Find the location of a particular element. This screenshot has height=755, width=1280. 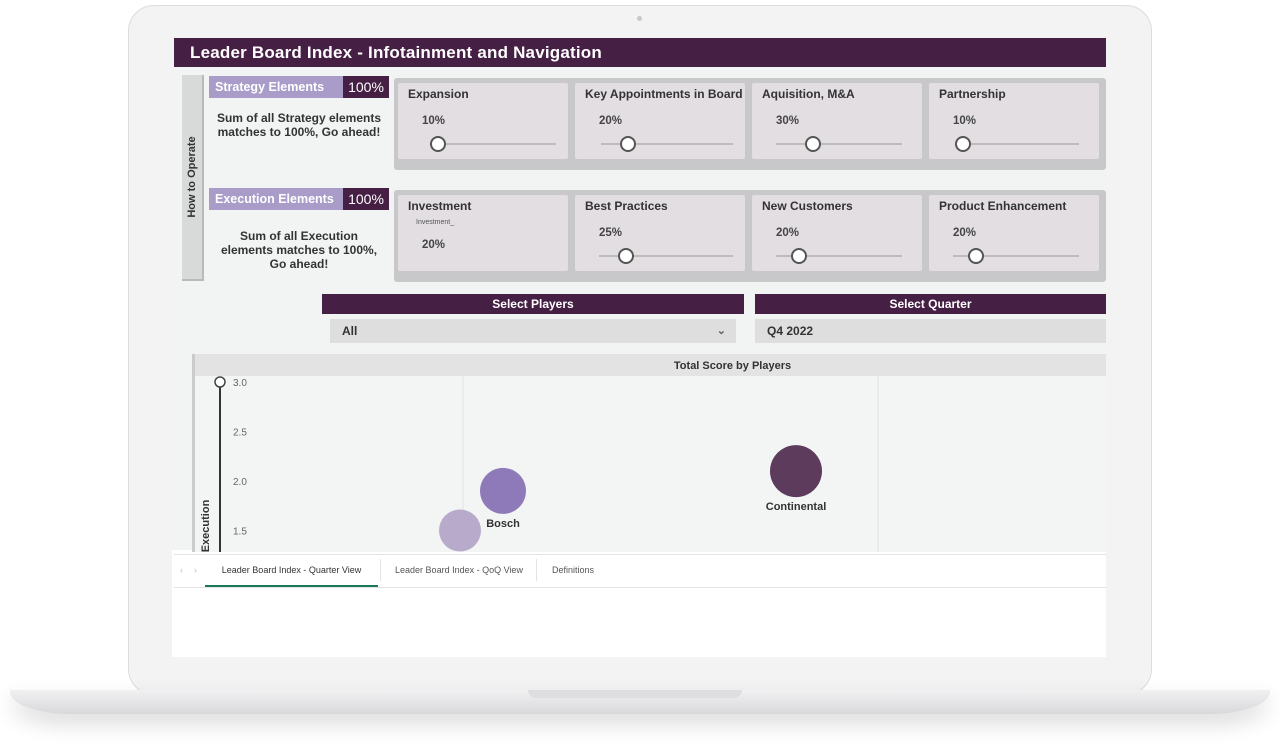

webcam is located at coordinates (639, 18).